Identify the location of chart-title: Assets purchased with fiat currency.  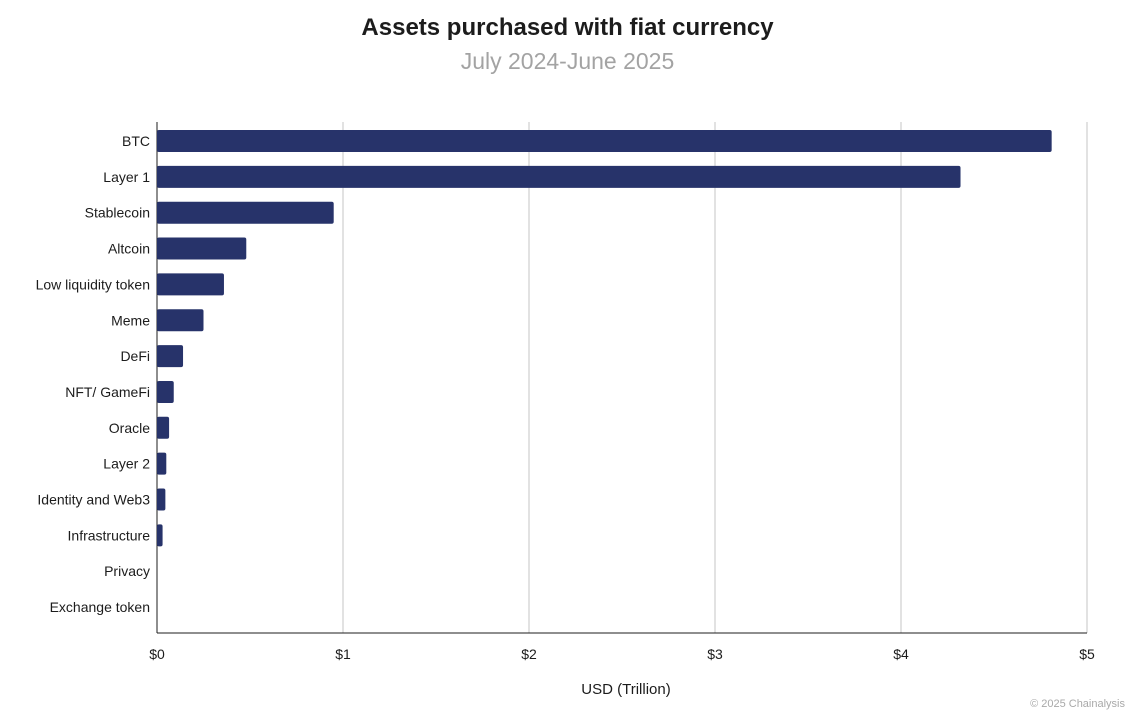
(567, 27).